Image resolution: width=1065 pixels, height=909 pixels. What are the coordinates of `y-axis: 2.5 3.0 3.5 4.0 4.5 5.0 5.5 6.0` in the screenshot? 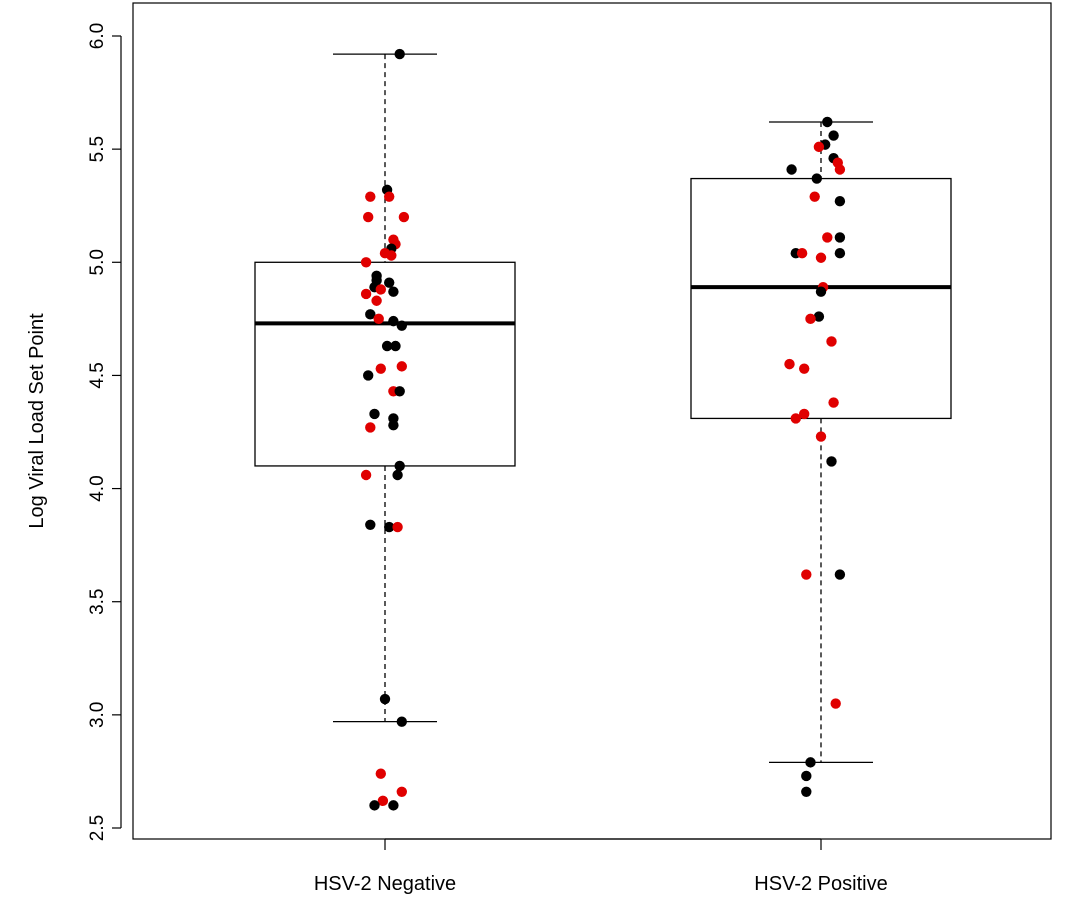 It's located at (104, 432).